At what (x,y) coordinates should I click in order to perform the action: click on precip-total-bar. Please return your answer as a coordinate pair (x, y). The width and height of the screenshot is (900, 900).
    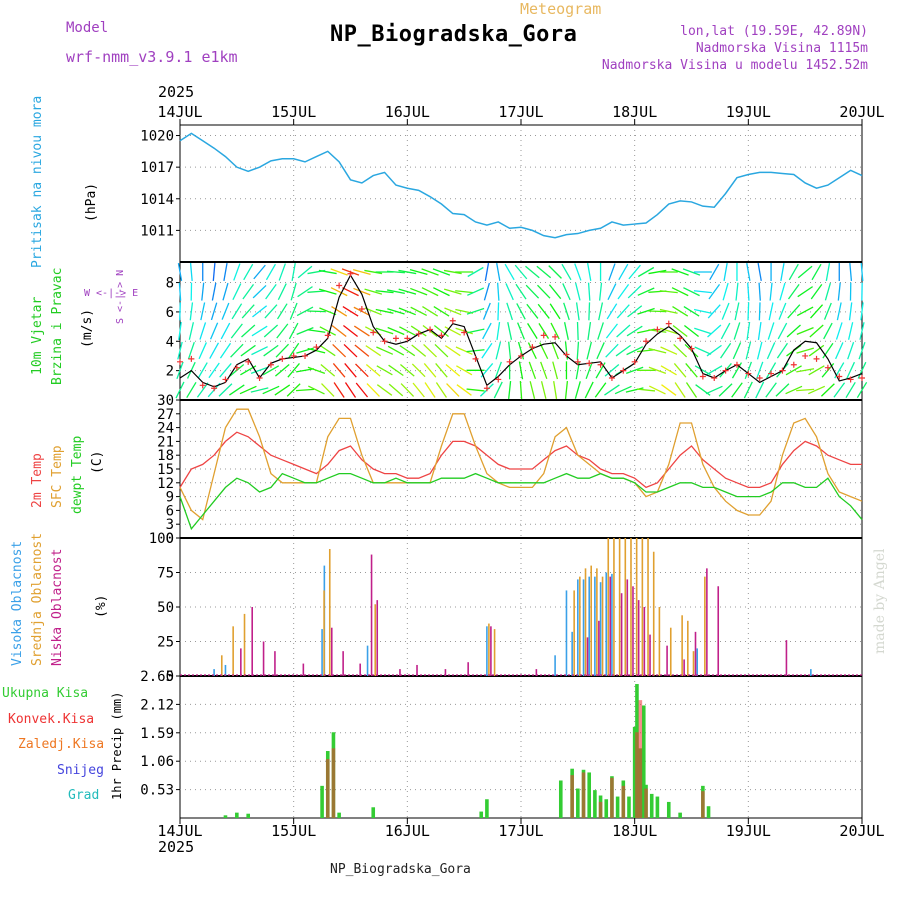
    Looking at the image, I should click on (668, 809).